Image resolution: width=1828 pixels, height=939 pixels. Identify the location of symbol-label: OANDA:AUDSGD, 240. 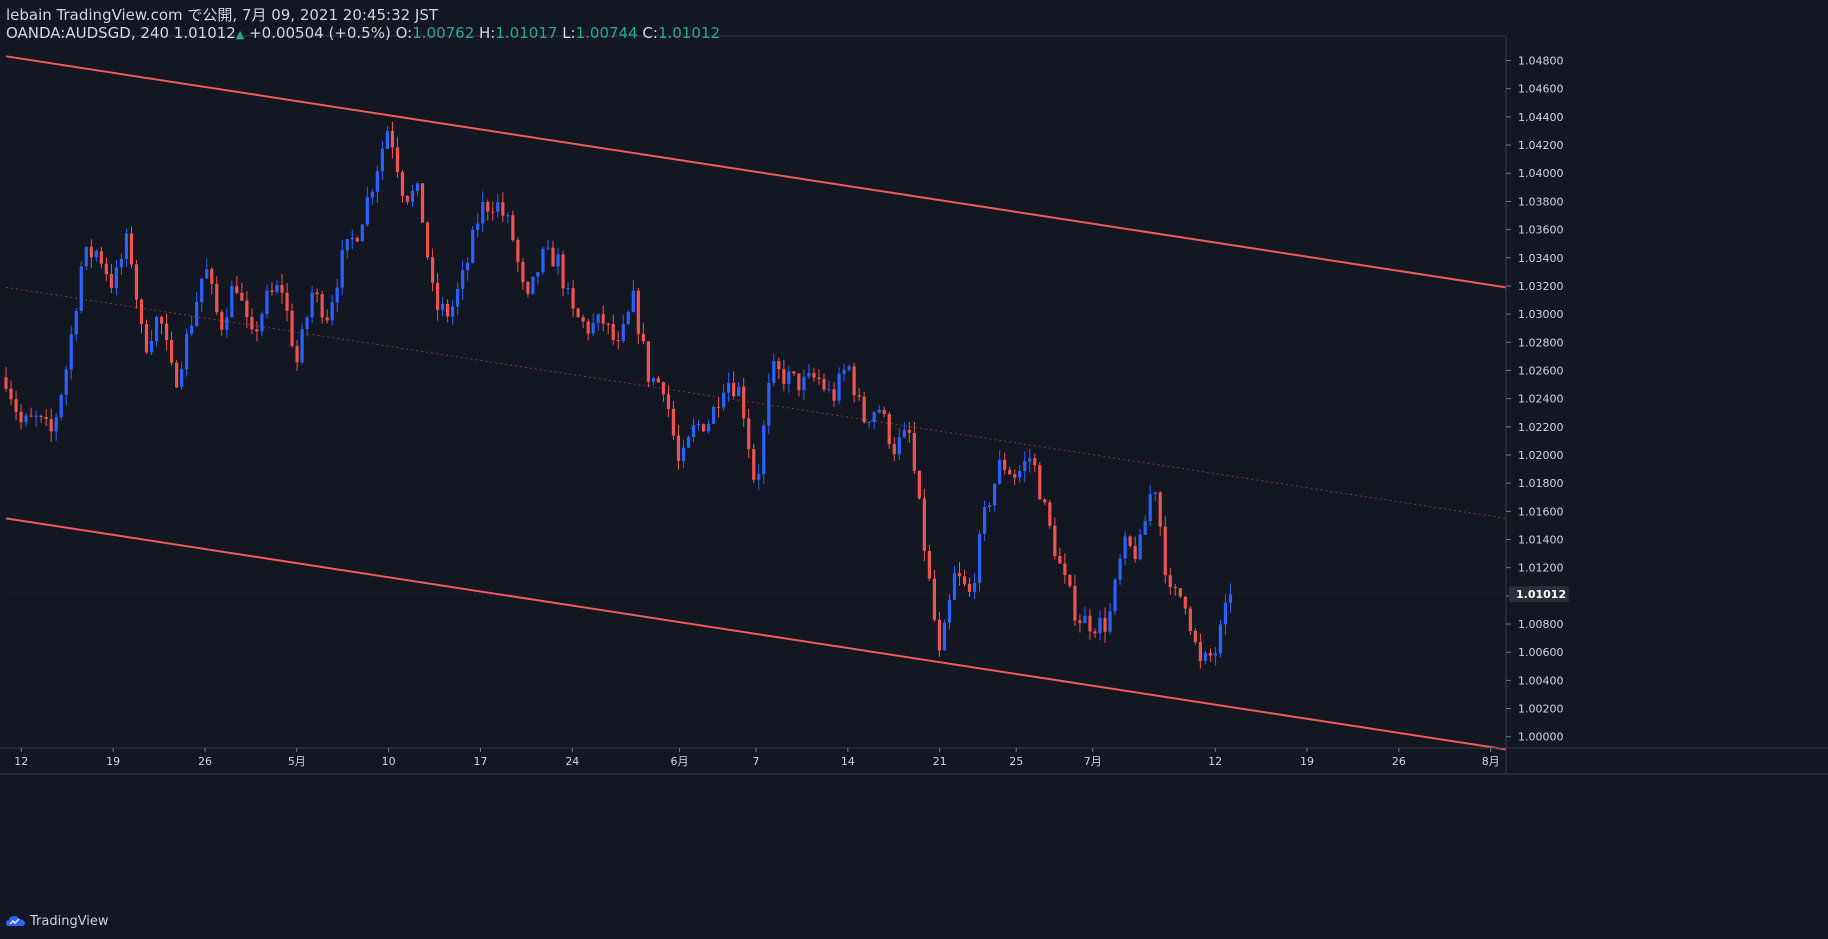
(88, 33).